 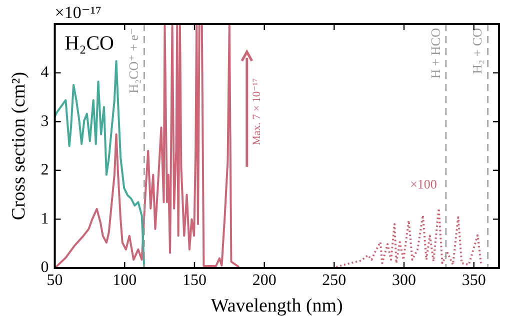 I want to click on y-tick-label: 0, so click(x=44, y=267).